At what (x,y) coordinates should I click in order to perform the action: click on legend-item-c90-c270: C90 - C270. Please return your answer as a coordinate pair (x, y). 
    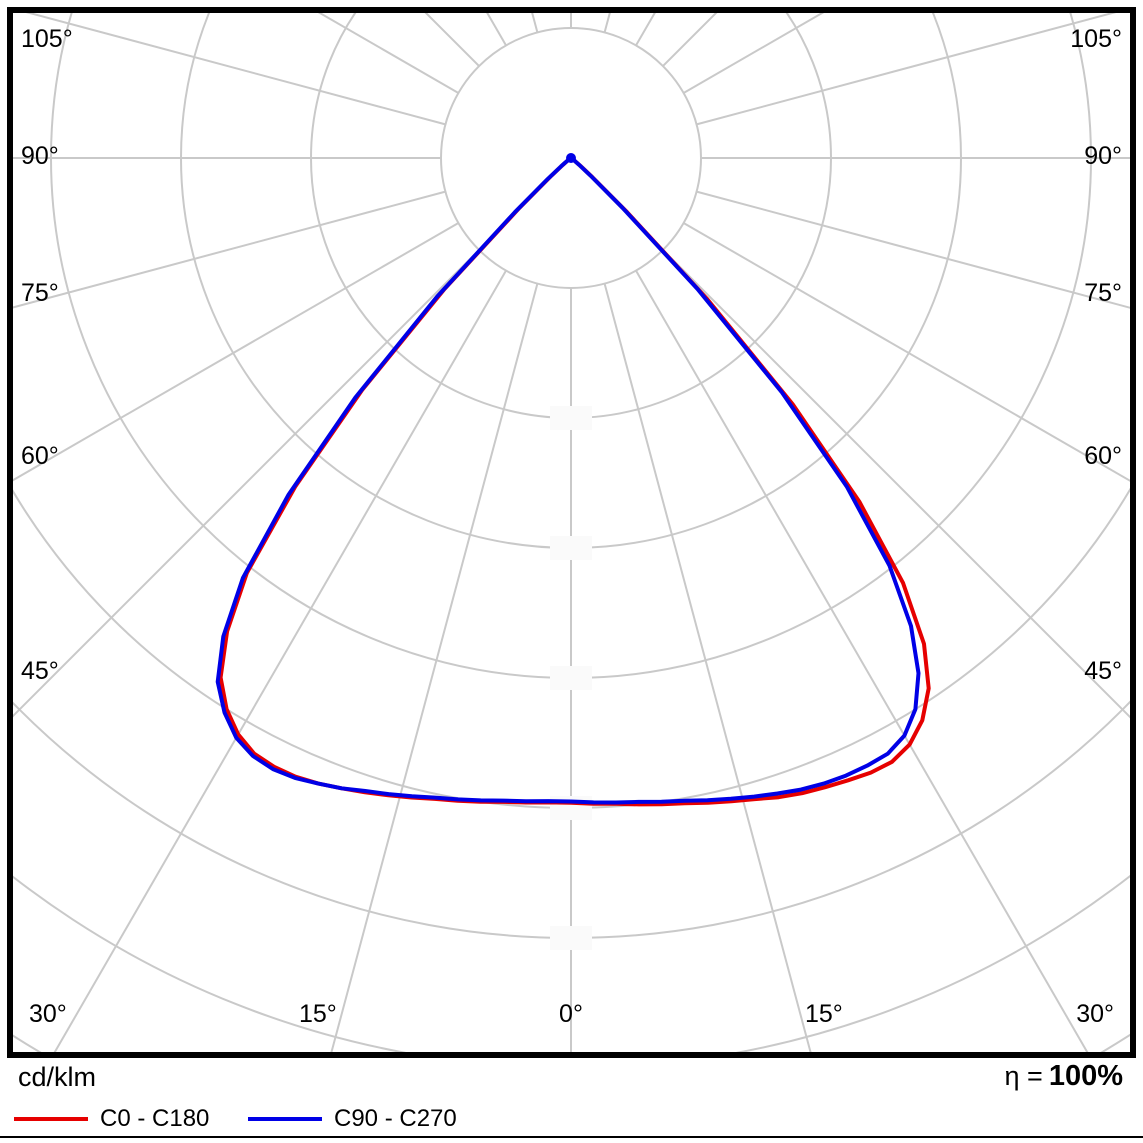
    Looking at the image, I should click on (352, 1119).